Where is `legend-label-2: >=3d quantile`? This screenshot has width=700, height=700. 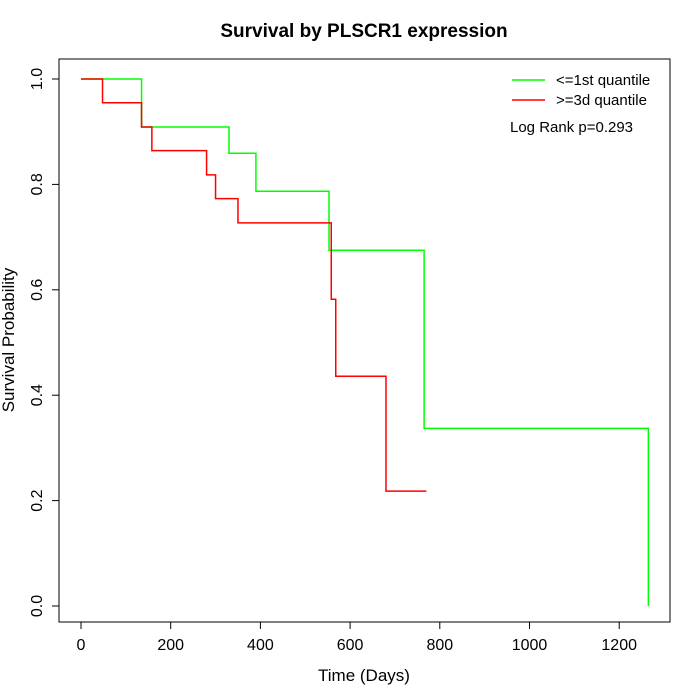
legend-label-2: >=3d quantile is located at coordinates (601, 100).